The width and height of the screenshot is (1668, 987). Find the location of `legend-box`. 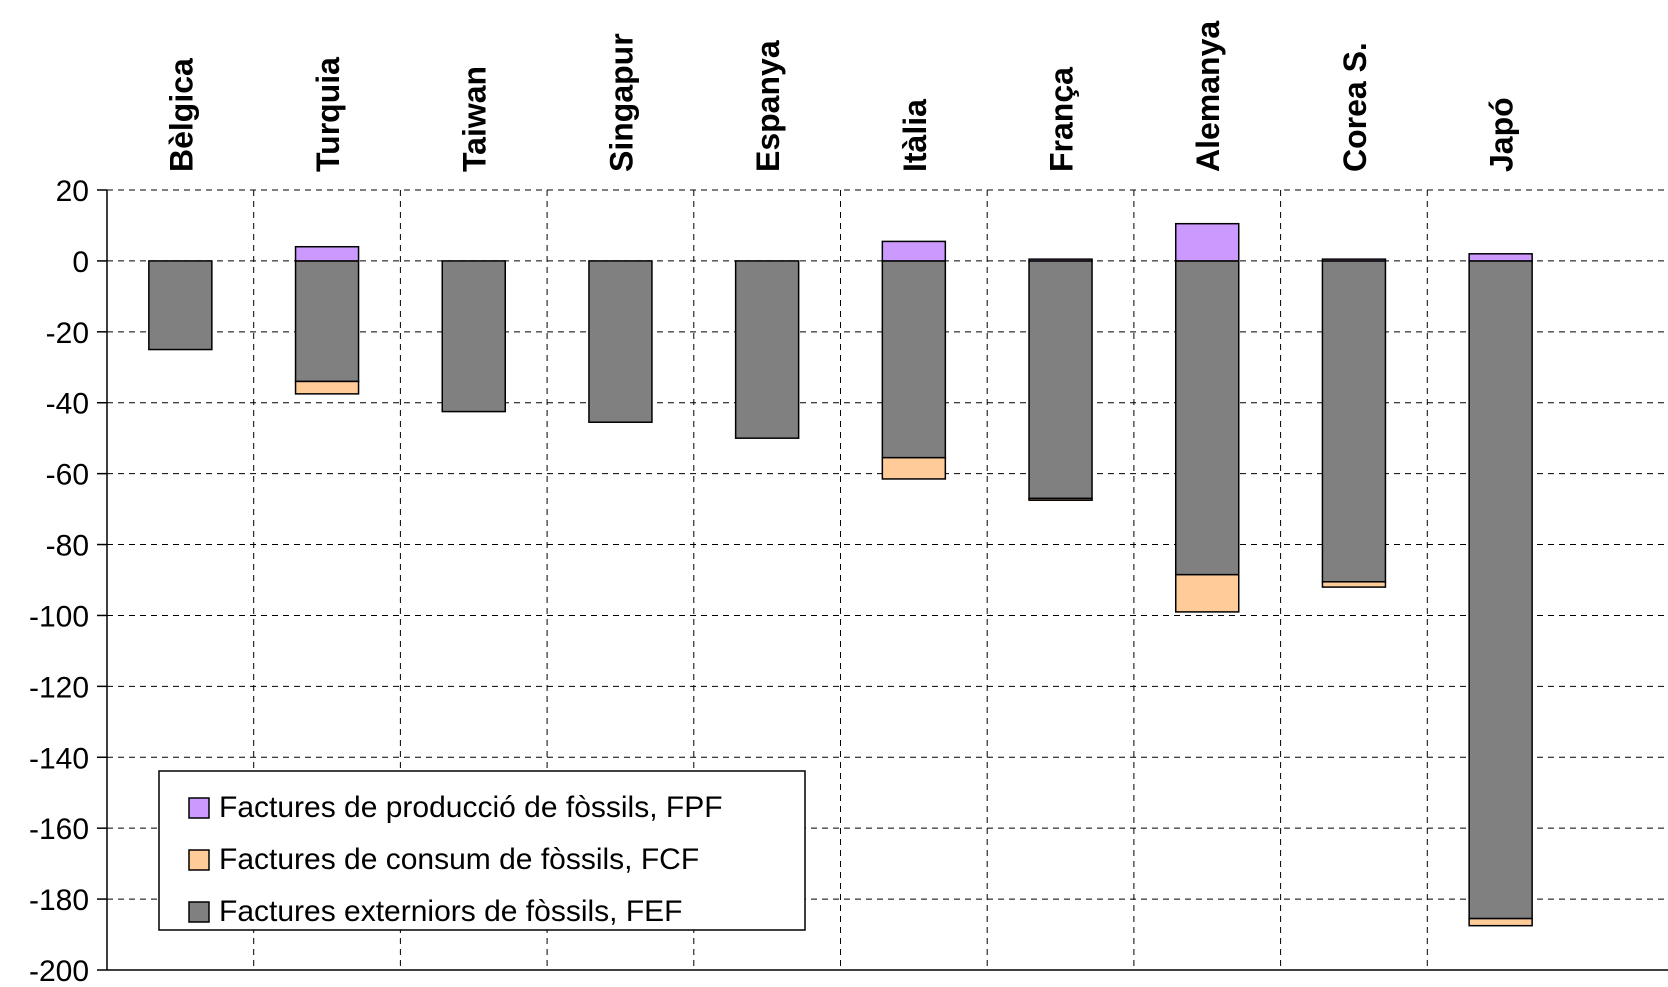

legend-box is located at coordinates (482, 850).